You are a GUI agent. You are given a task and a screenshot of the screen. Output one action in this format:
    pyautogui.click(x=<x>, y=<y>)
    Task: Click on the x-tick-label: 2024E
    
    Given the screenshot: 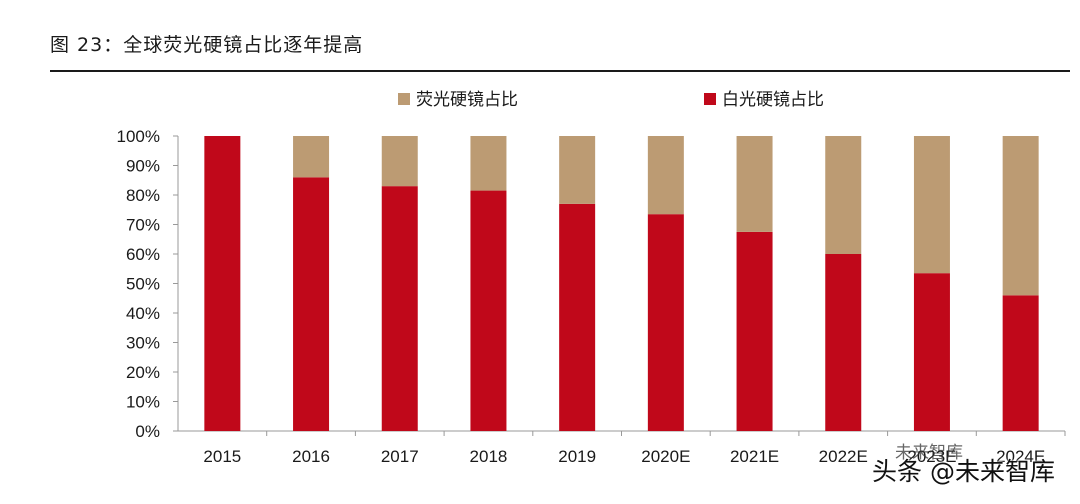 What is the action you would take?
    pyautogui.click(x=1020, y=456)
    